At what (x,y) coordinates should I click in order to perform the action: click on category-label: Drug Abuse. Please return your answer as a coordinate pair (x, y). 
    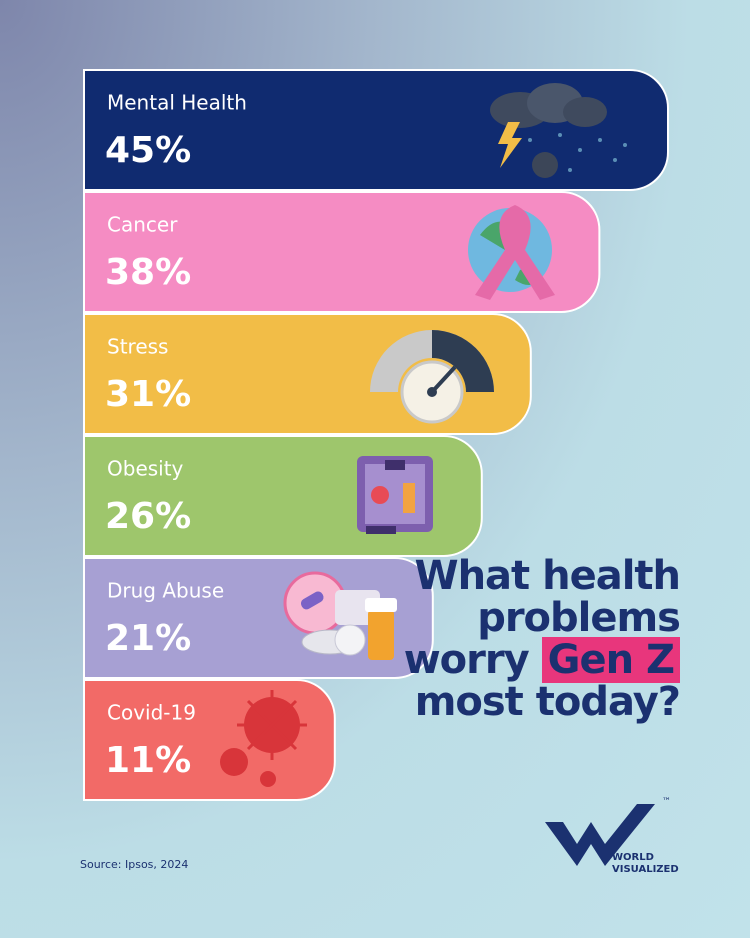
    Looking at the image, I should click on (165, 591).